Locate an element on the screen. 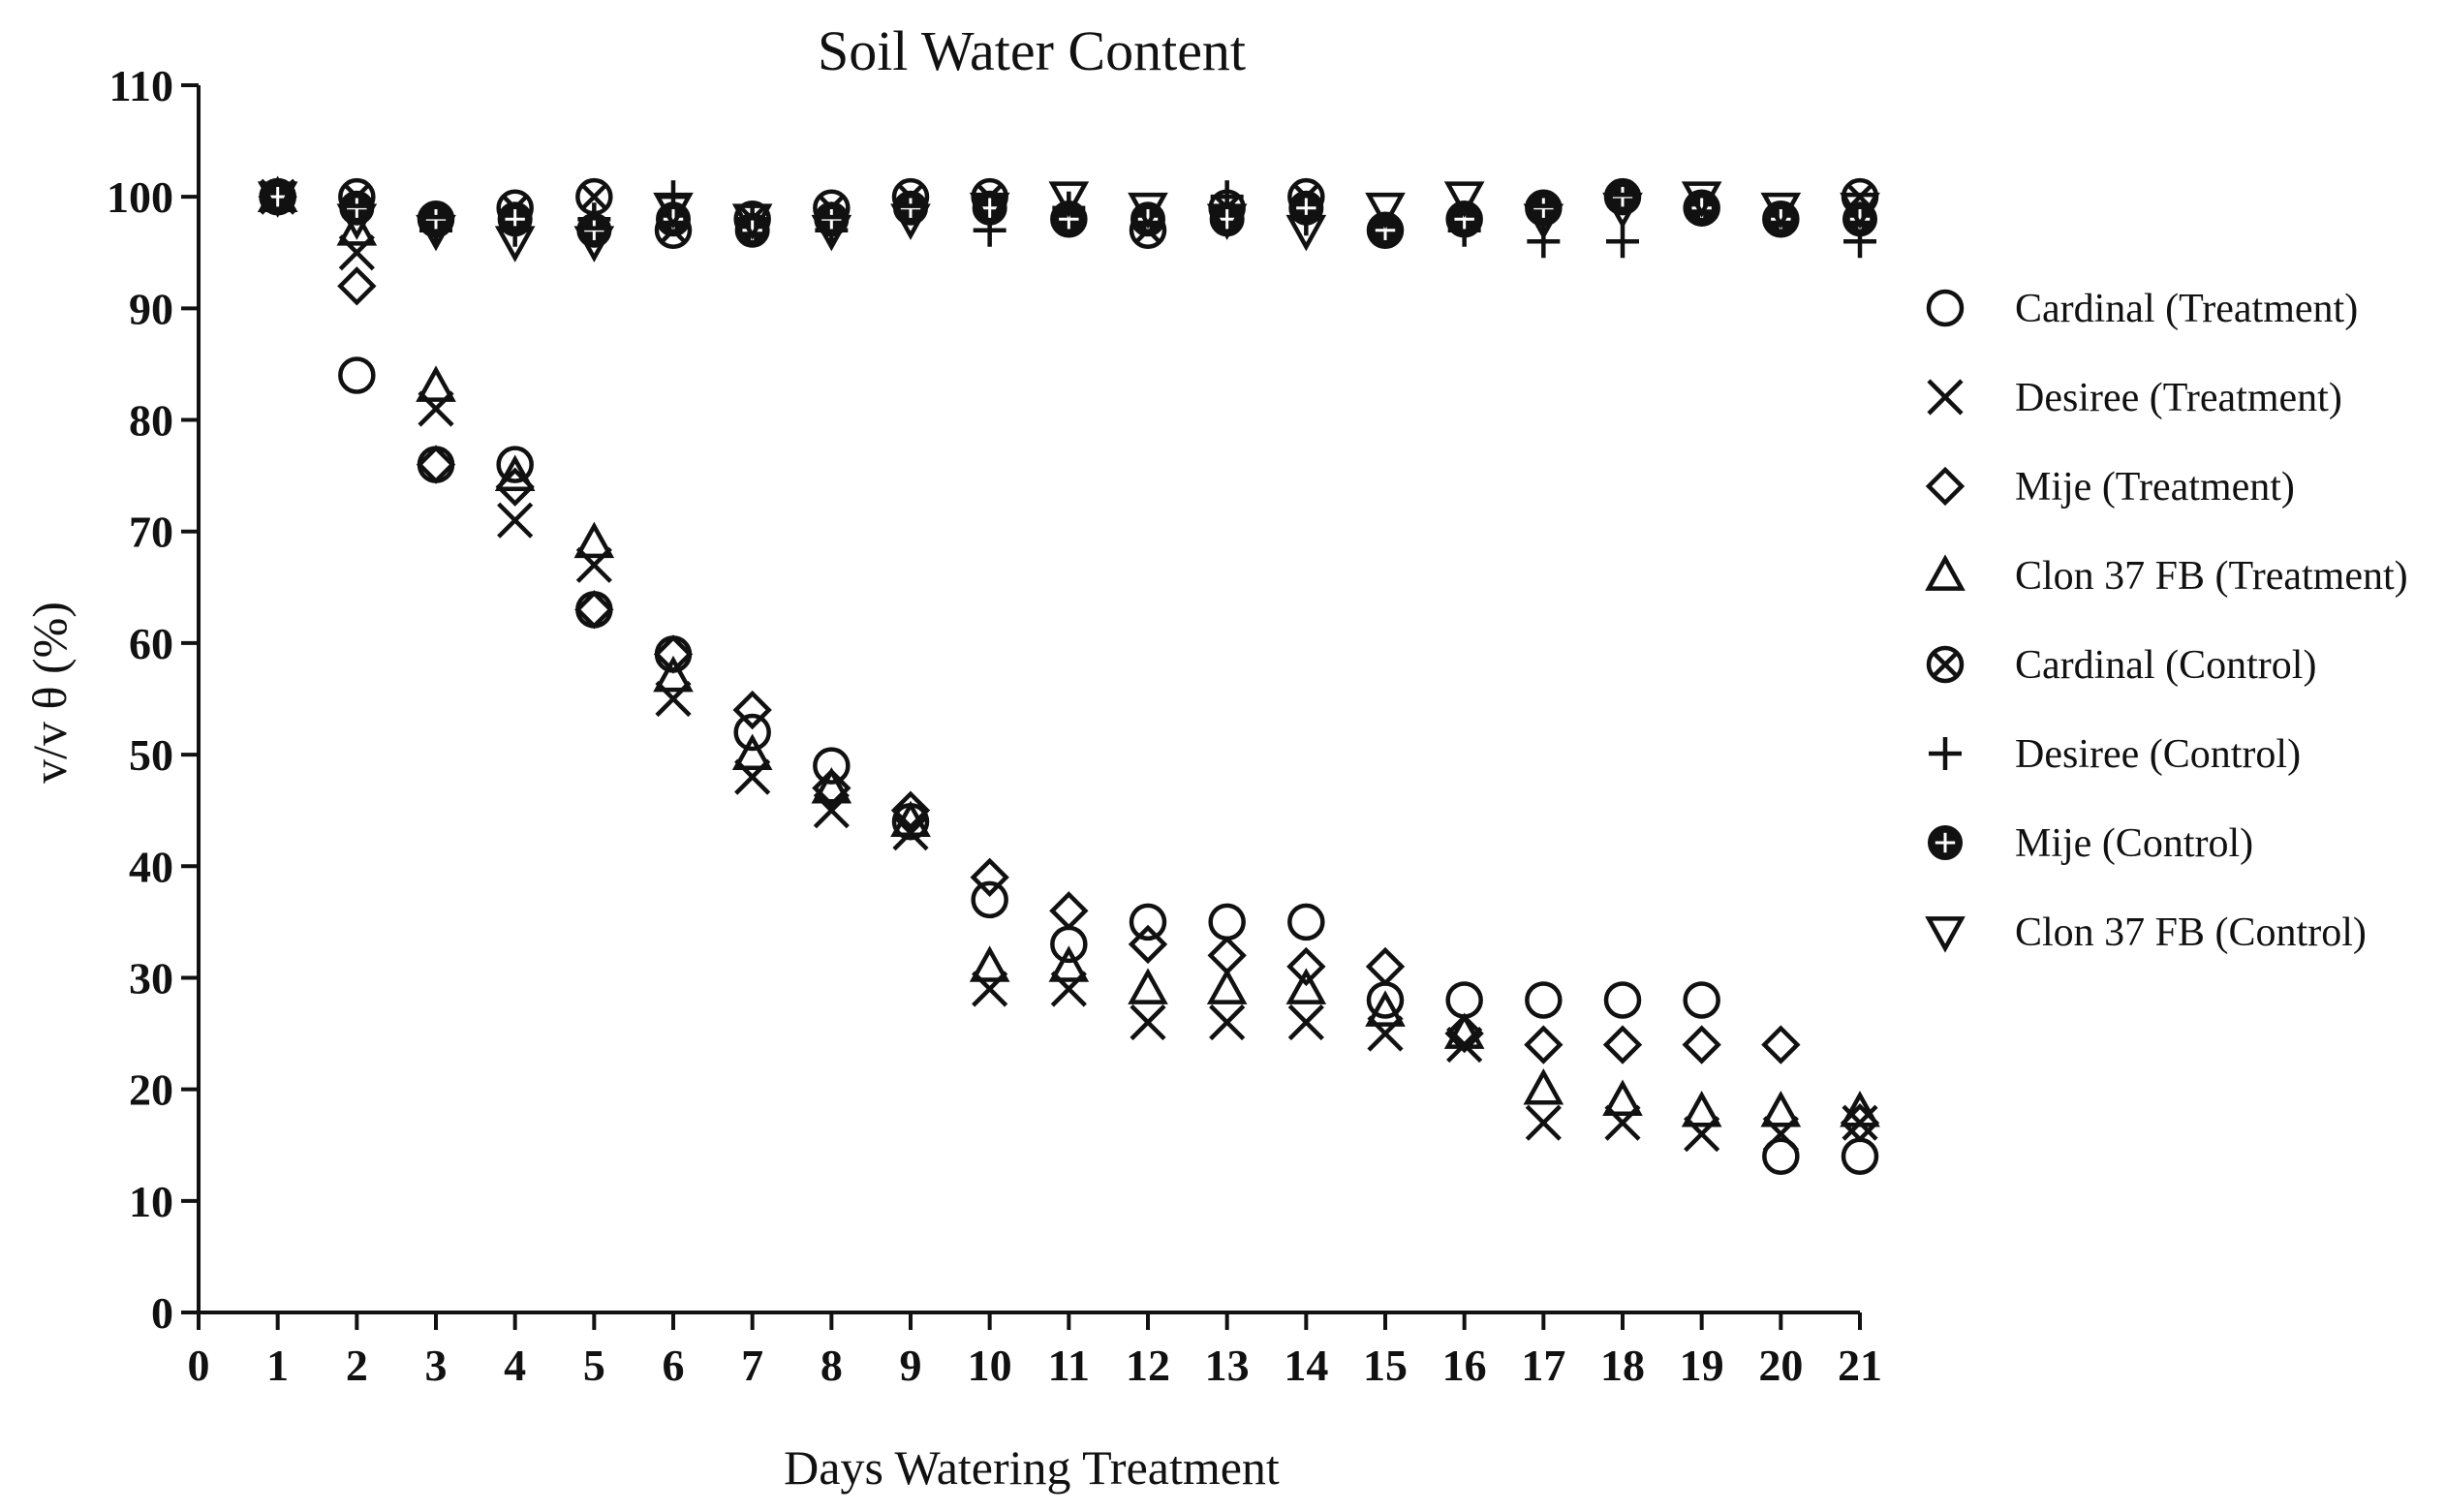 The height and width of the screenshot is (1512, 2446). x-tick-label: 6 is located at coordinates (674, 1365).